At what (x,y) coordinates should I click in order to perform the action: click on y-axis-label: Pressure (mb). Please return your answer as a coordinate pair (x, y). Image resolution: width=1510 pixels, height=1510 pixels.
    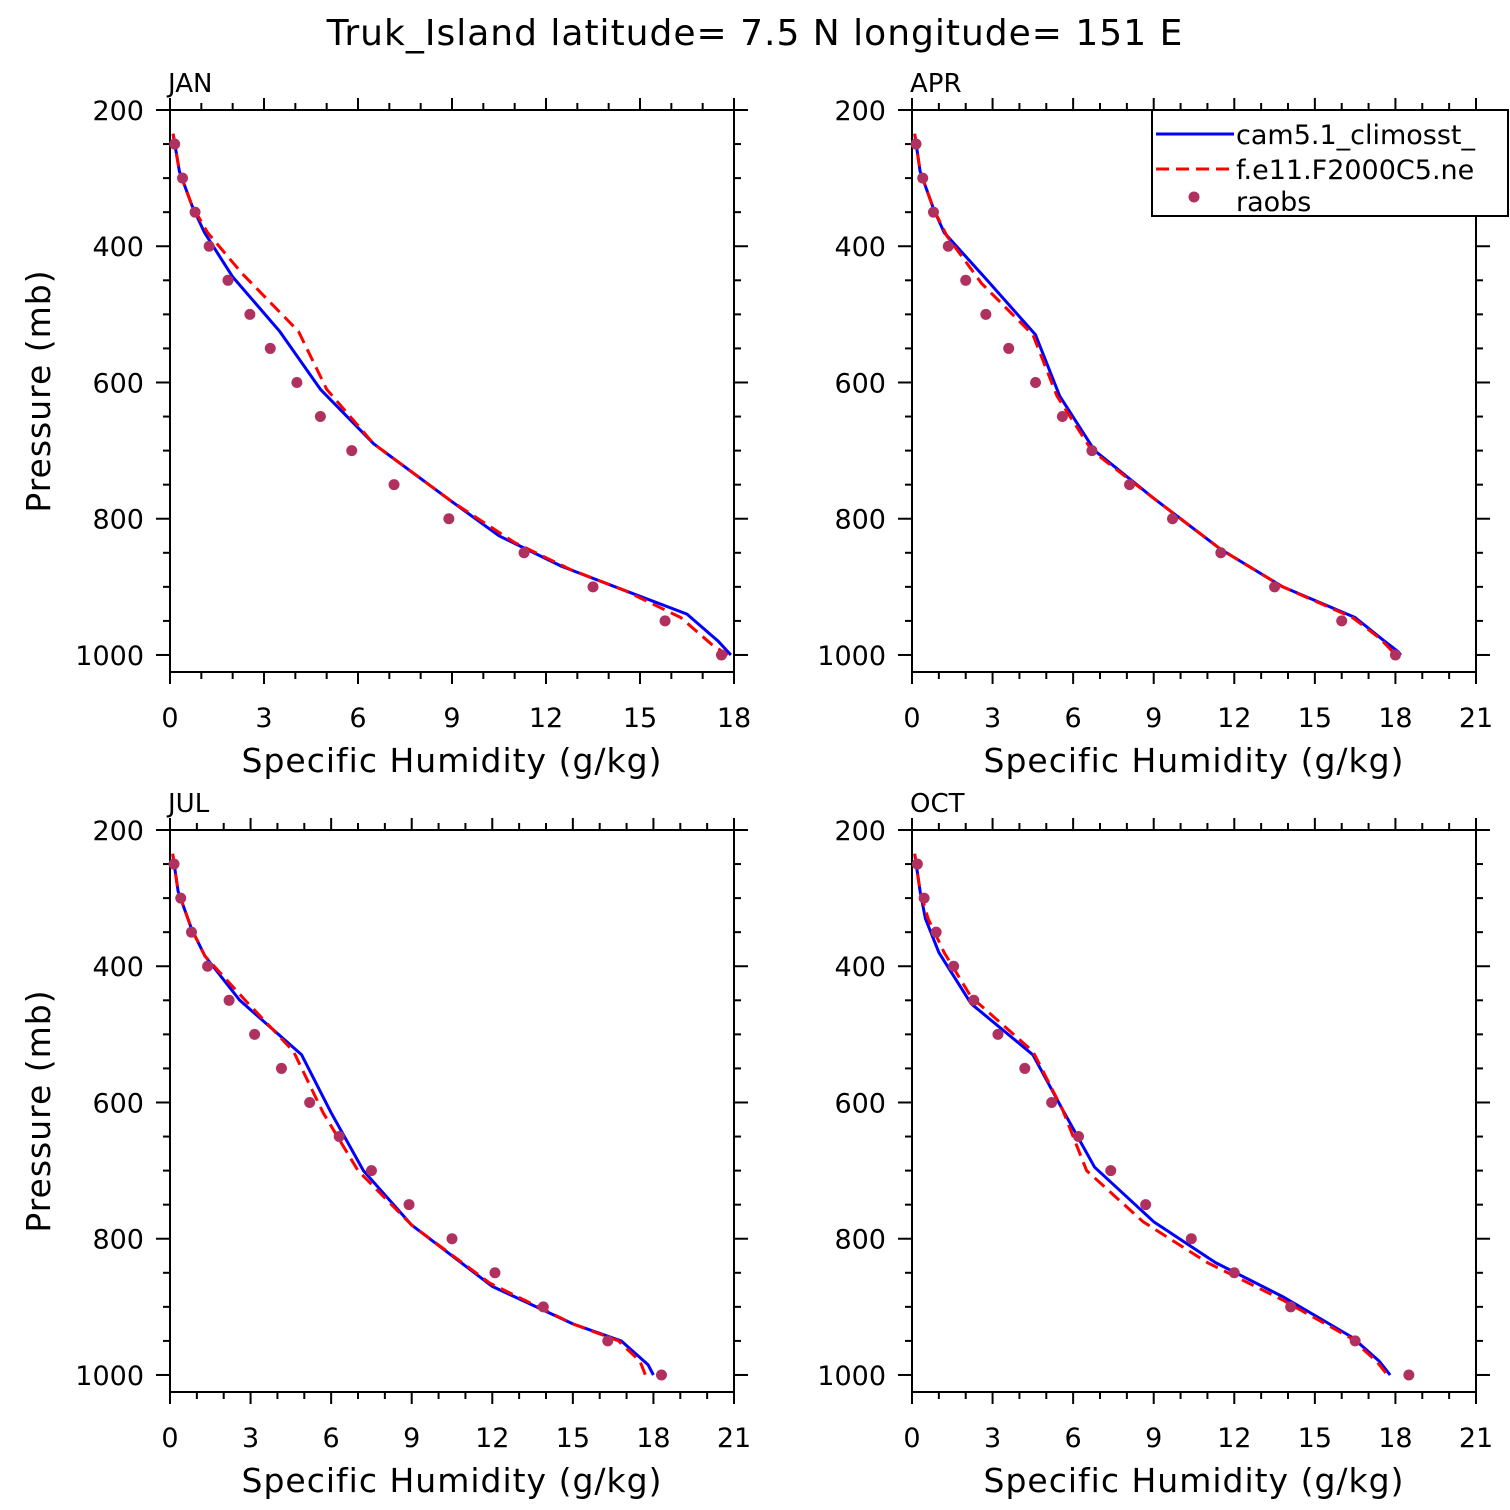
    Looking at the image, I should click on (38, 390).